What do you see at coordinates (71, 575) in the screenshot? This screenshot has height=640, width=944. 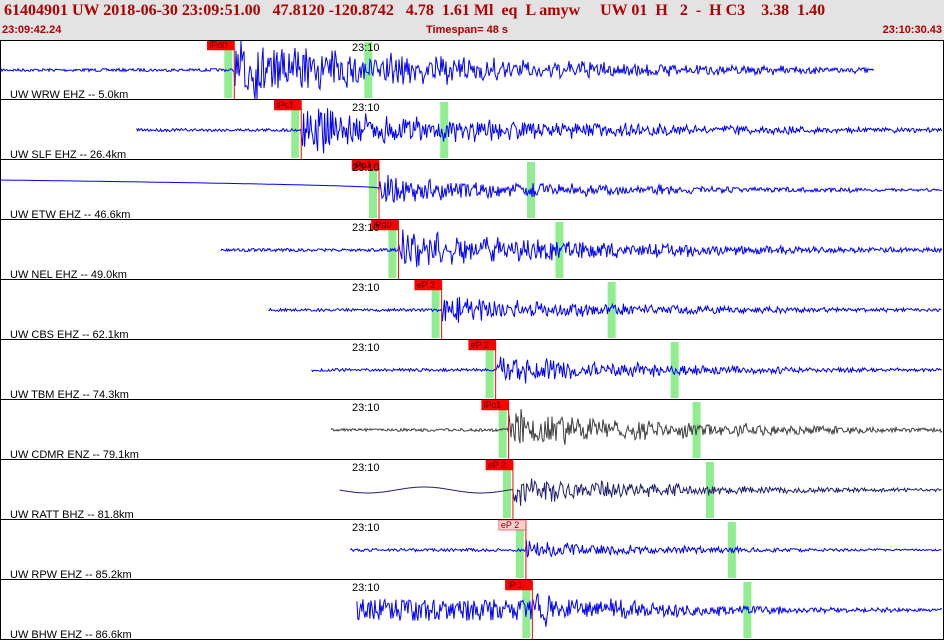 I see `station-label: UW RPW EHZ -- 85.2km` at bounding box center [71, 575].